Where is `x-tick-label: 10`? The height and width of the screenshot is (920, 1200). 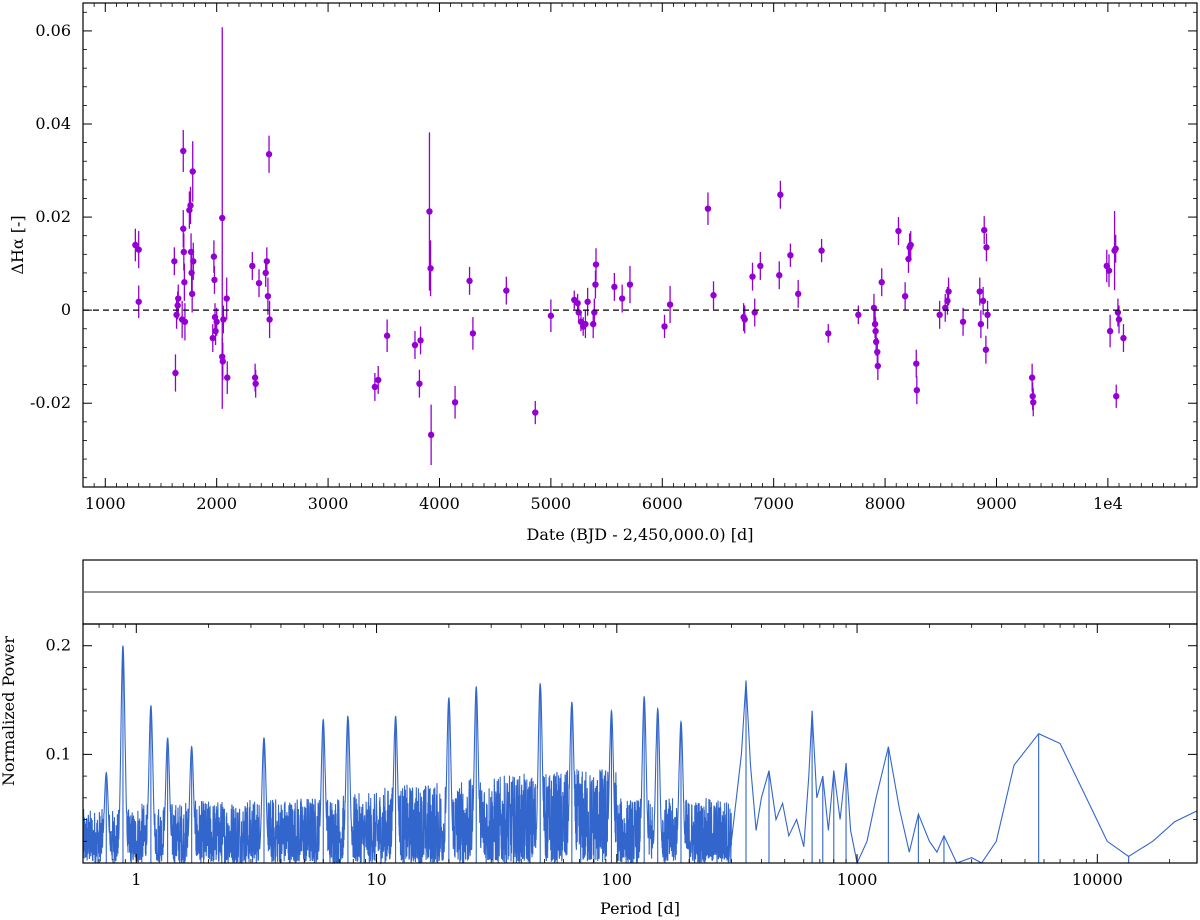
x-tick-label: 10 is located at coordinates (376, 879).